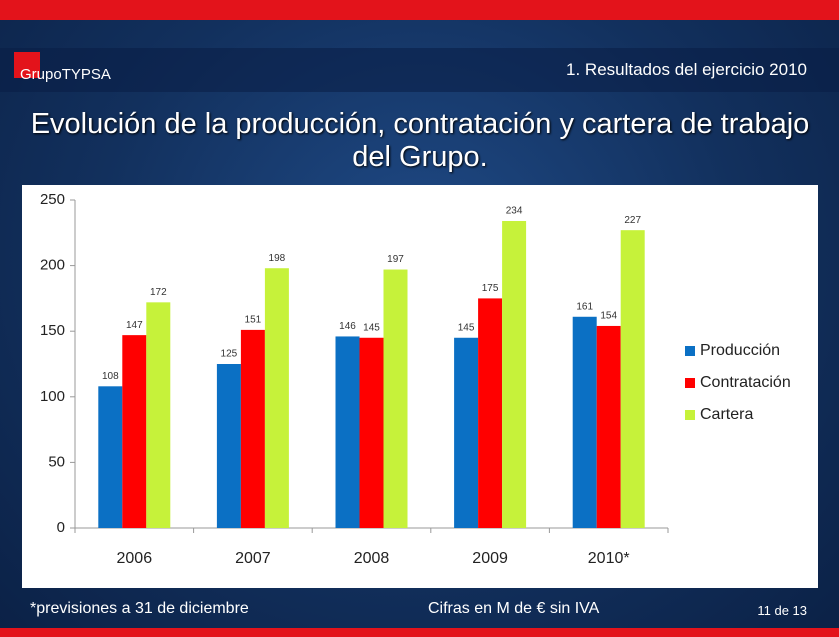 The height and width of the screenshot is (637, 839). I want to click on value-label: 234, so click(514, 211).